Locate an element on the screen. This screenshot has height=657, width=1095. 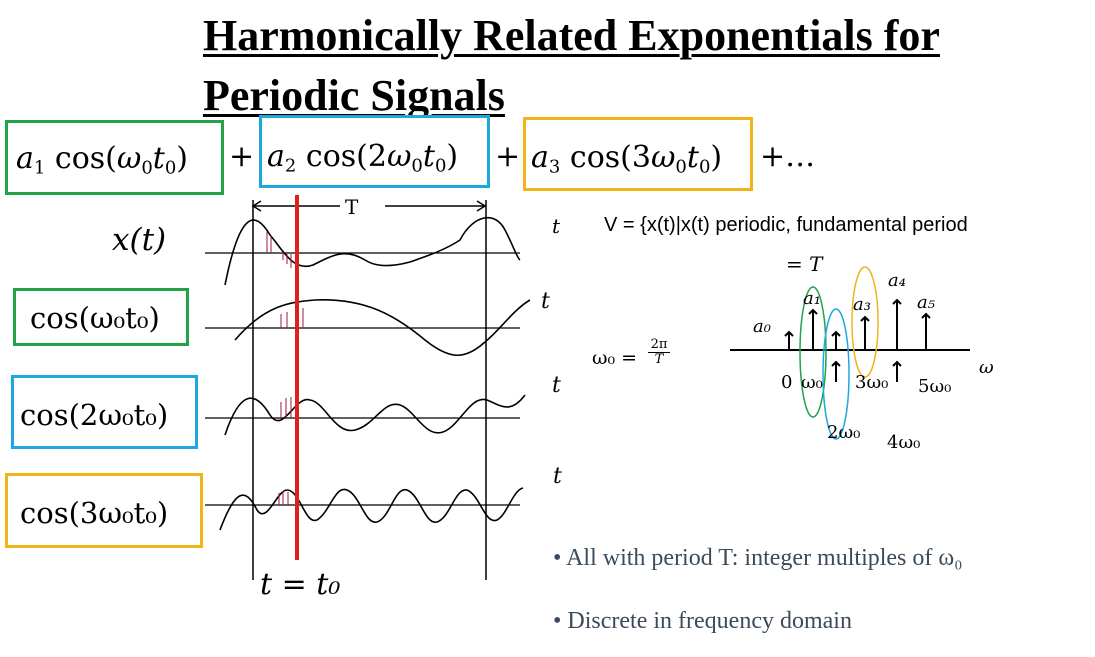
t-equals-t0-label: t = t₀ is located at coordinates (300, 584).